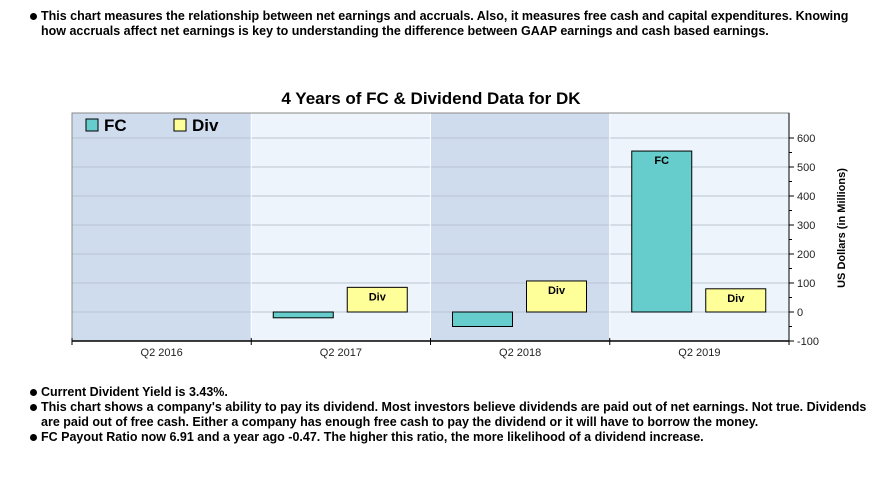 The image size is (883, 484). What do you see at coordinates (341, 353) in the screenshot?
I see `x-tick-label: Q2 2017` at bounding box center [341, 353].